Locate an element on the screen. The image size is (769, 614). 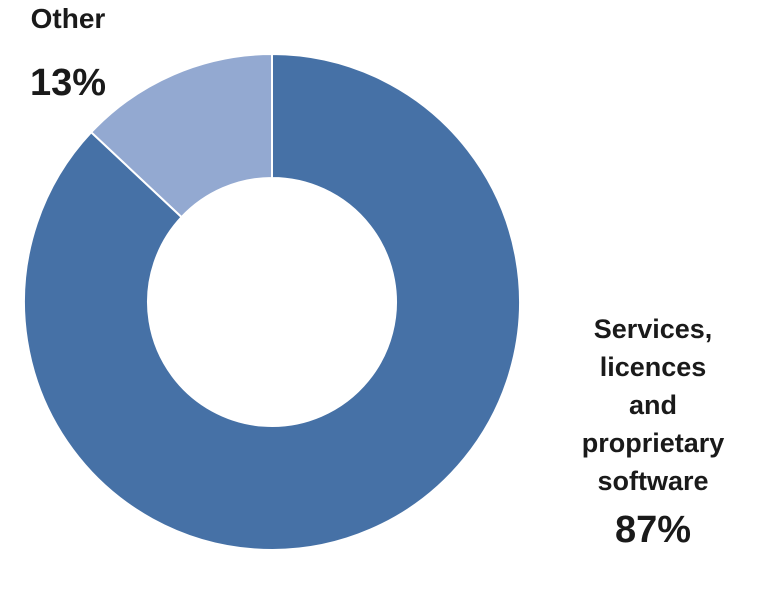
slice-name-line: software is located at coordinates (653, 481).